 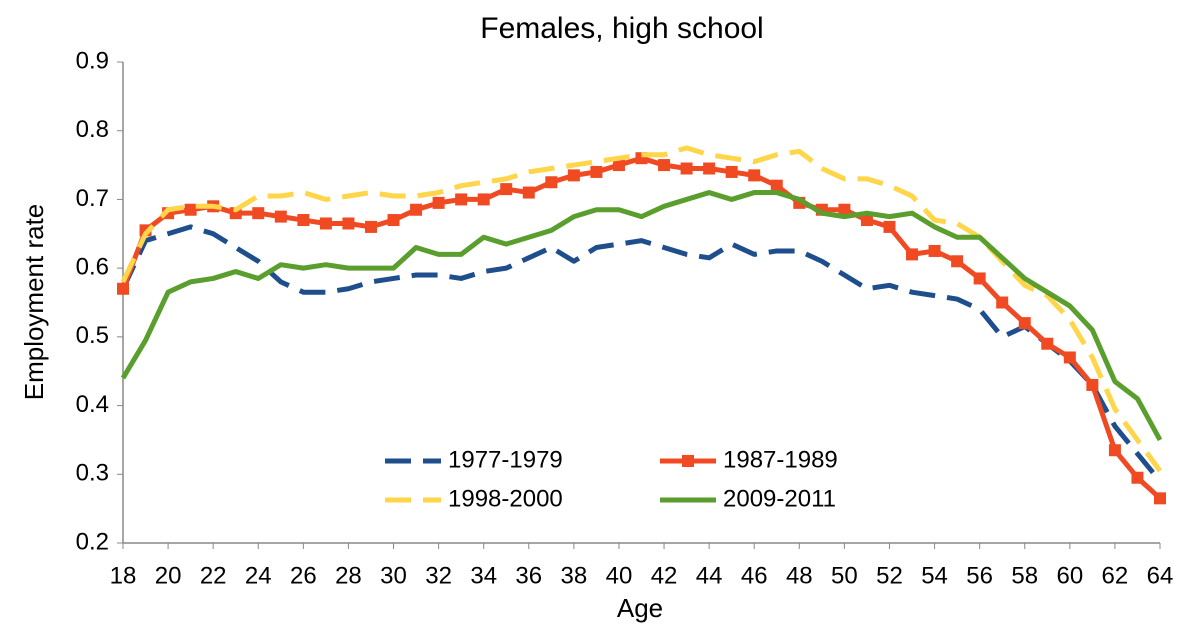 What do you see at coordinates (258, 575) in the screenshot?
I see `x-tick-label: 24` at bounding box center [258, 575].